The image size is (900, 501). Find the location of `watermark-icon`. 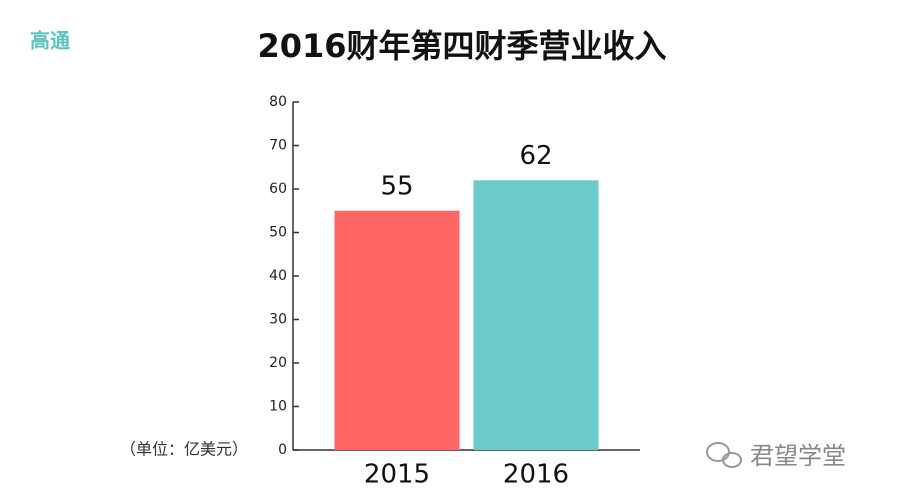

watermark-icon is located at coordinates (724, 455).